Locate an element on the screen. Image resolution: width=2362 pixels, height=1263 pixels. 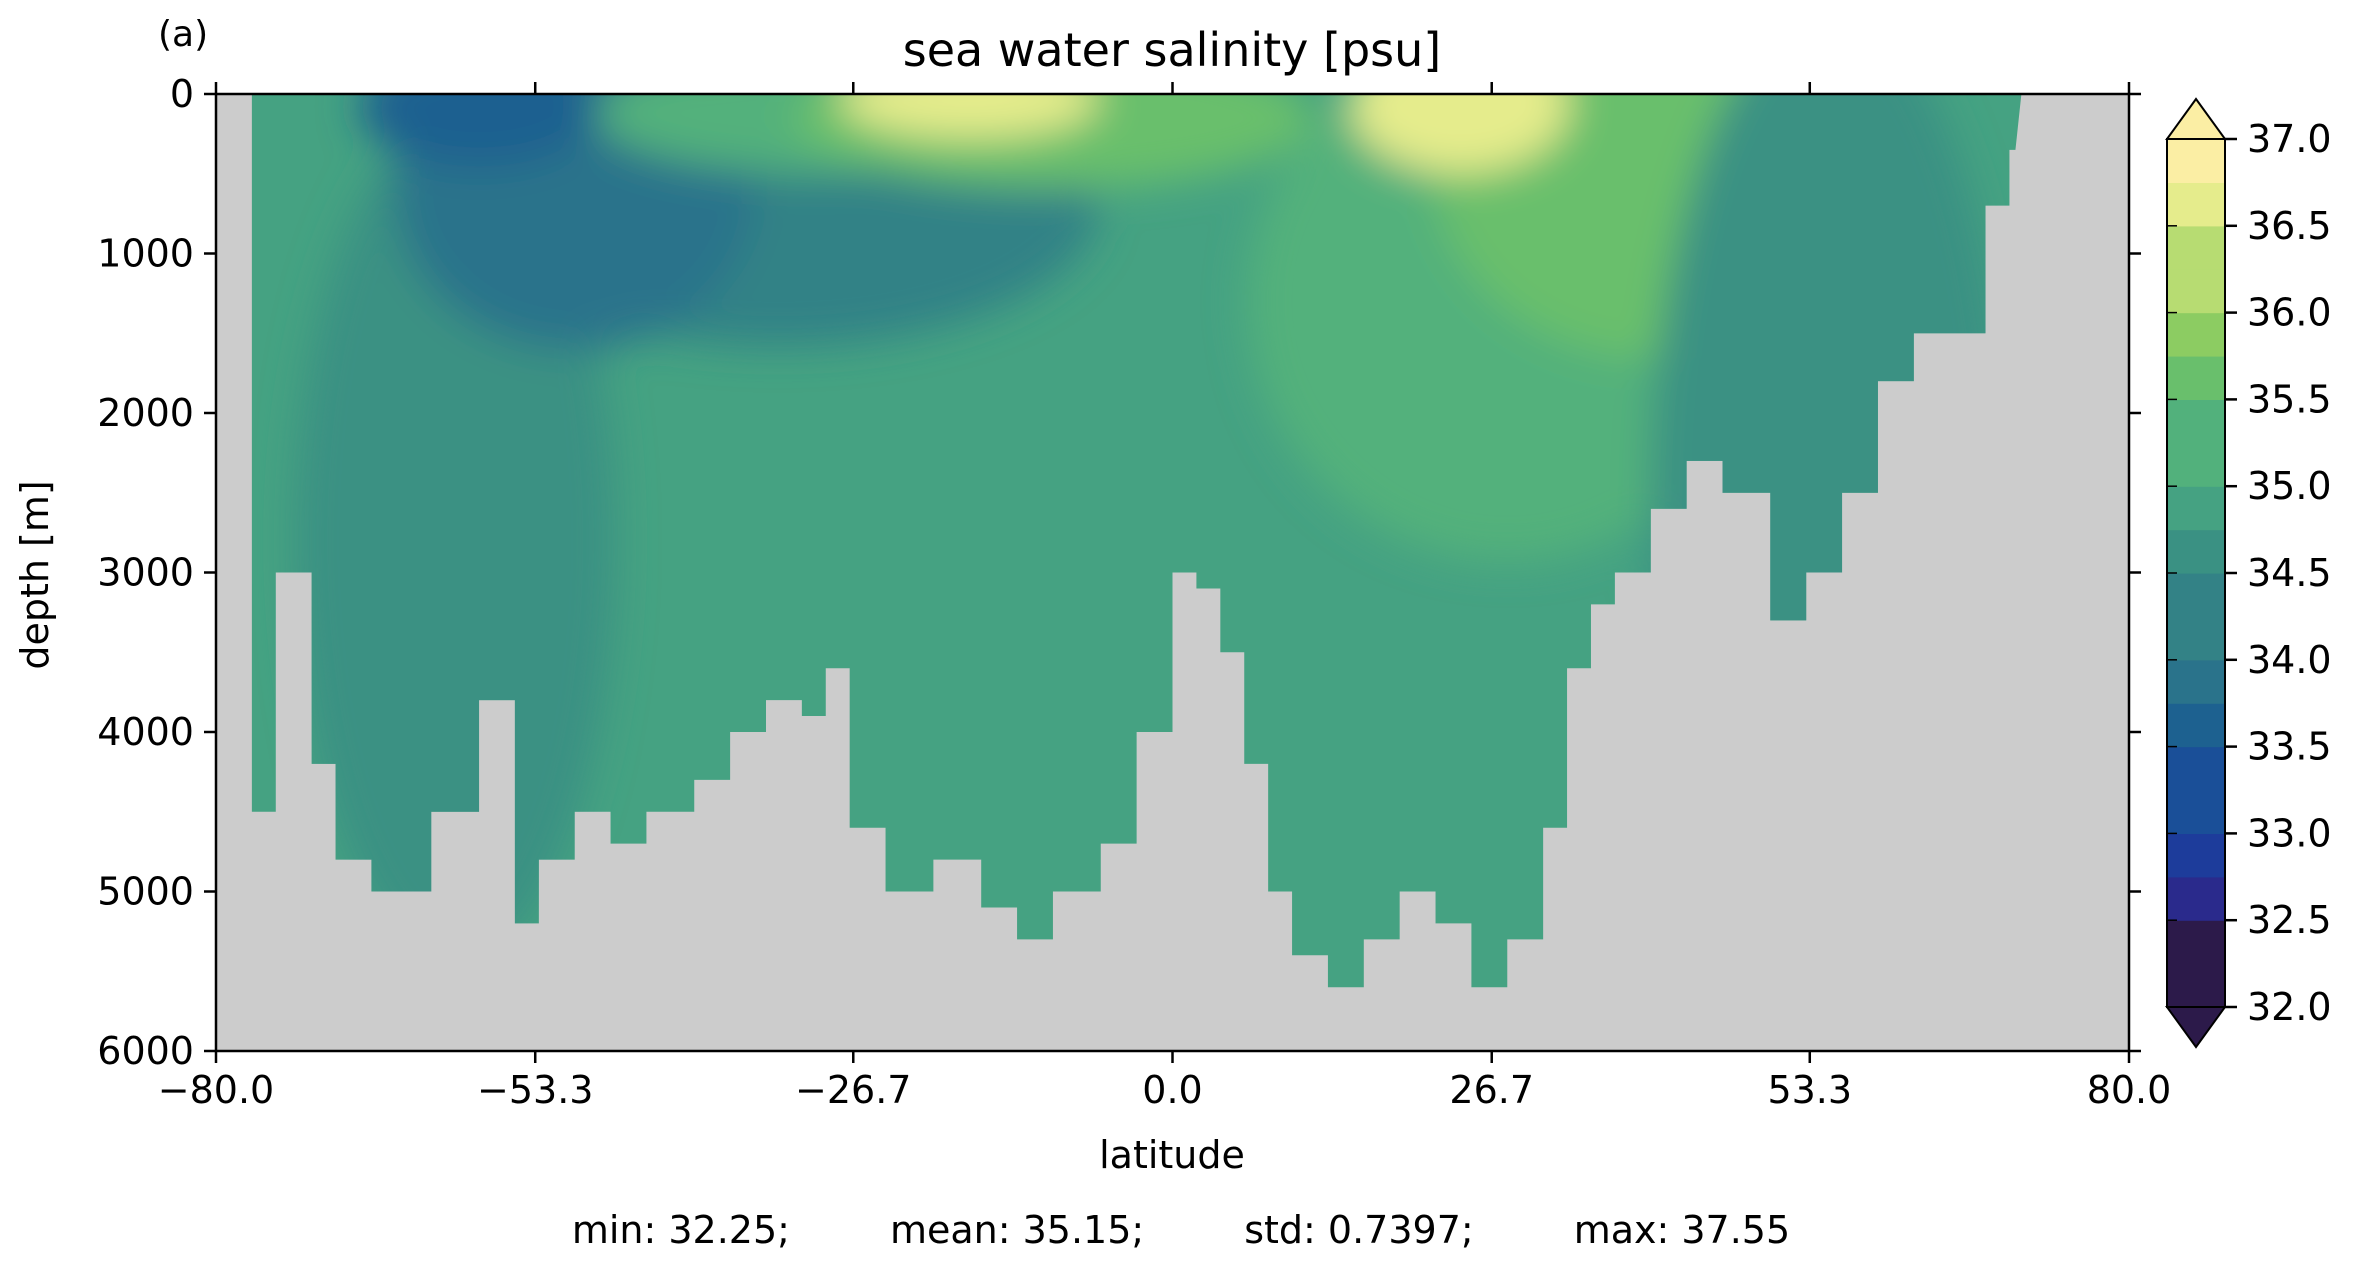
stat-max: max: 37.55 is located at coordinates (1682, 1230).